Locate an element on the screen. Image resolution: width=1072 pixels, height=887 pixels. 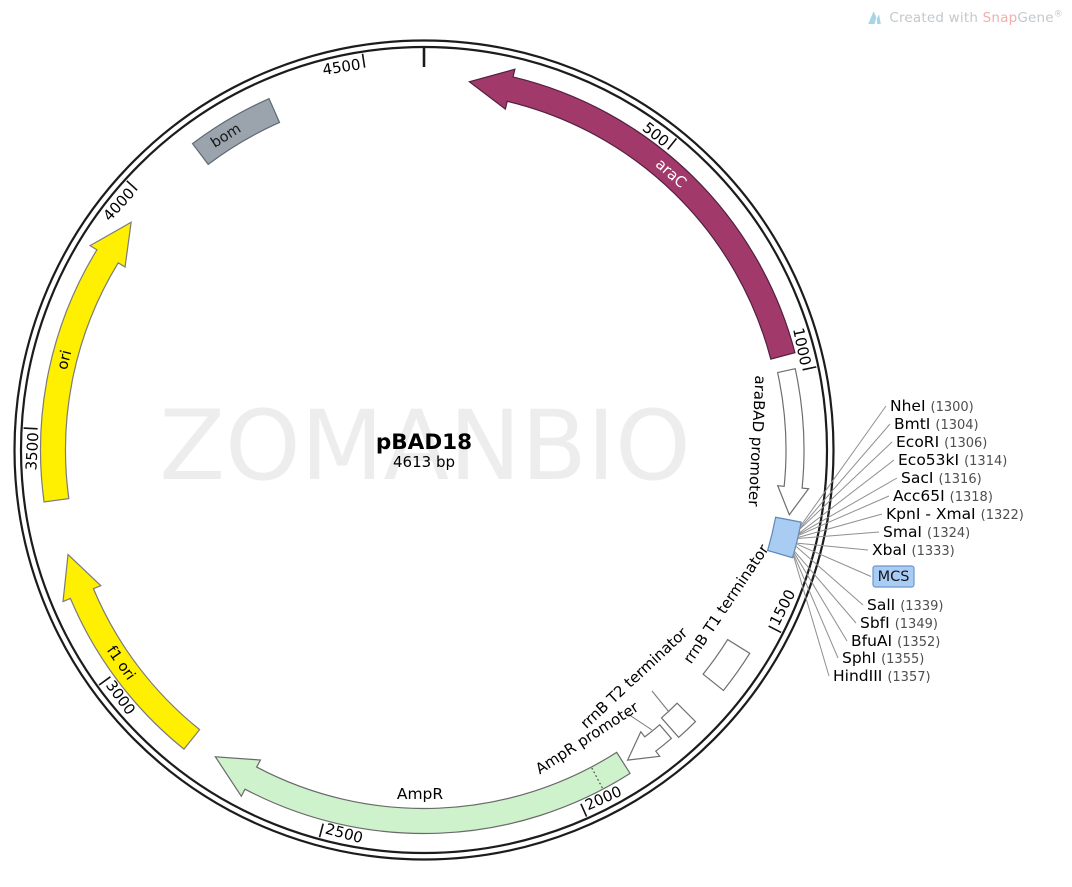
enzyme-leader-line-SalI is located at coordinates (829, 575).